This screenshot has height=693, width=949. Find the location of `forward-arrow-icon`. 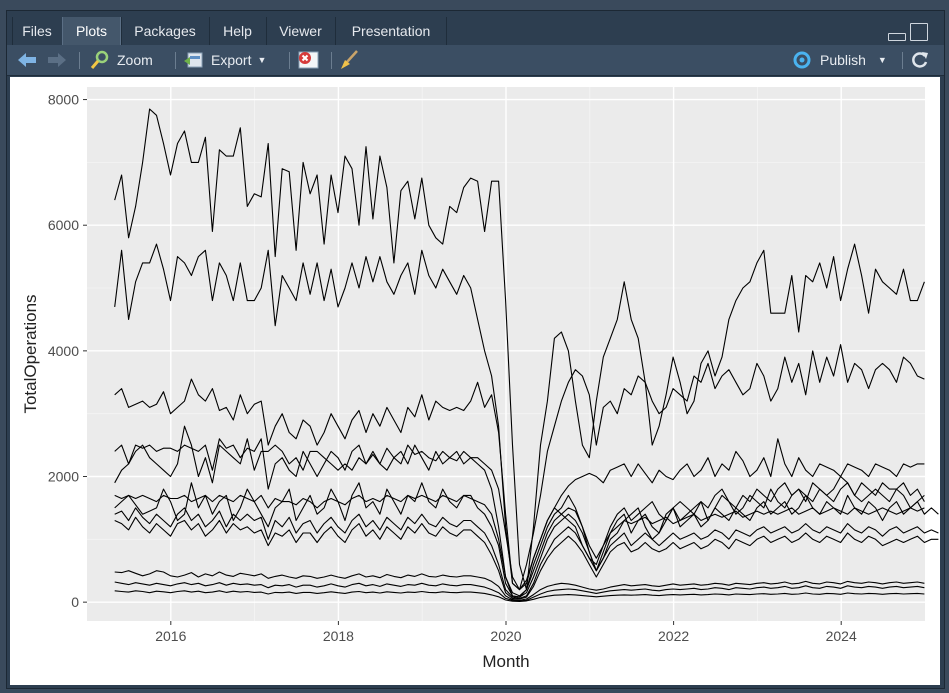

forward-arrow-icon is located at coordinates (57, 60).